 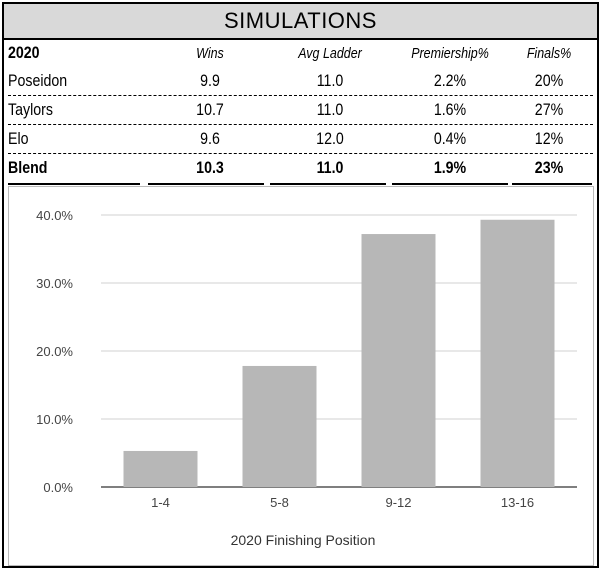 What do you see at coordinates (30, 109) in the screenshot?
I see `row-name: Taylors` at bounding box center [30, 109].